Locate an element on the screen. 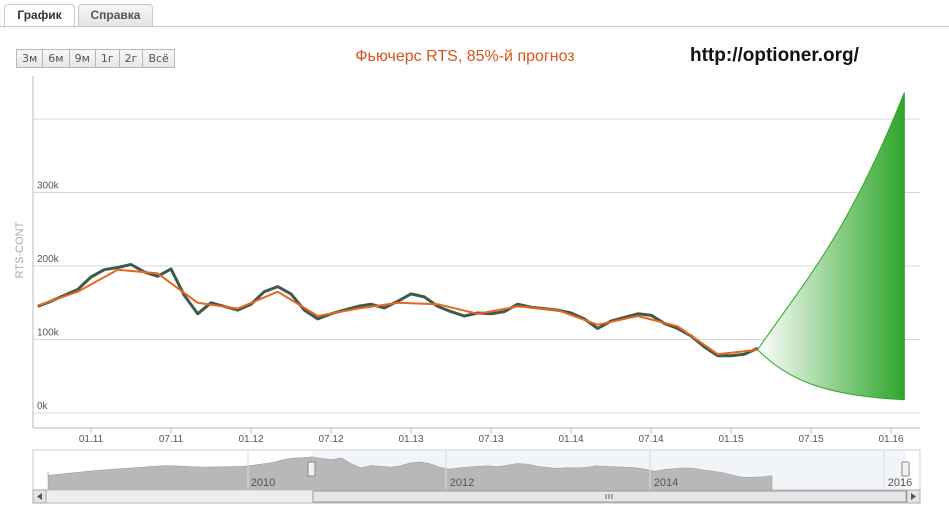 This screenshot has height=531, width=949. x-tick-label: 01.14 is located at coordinates (570, 439).